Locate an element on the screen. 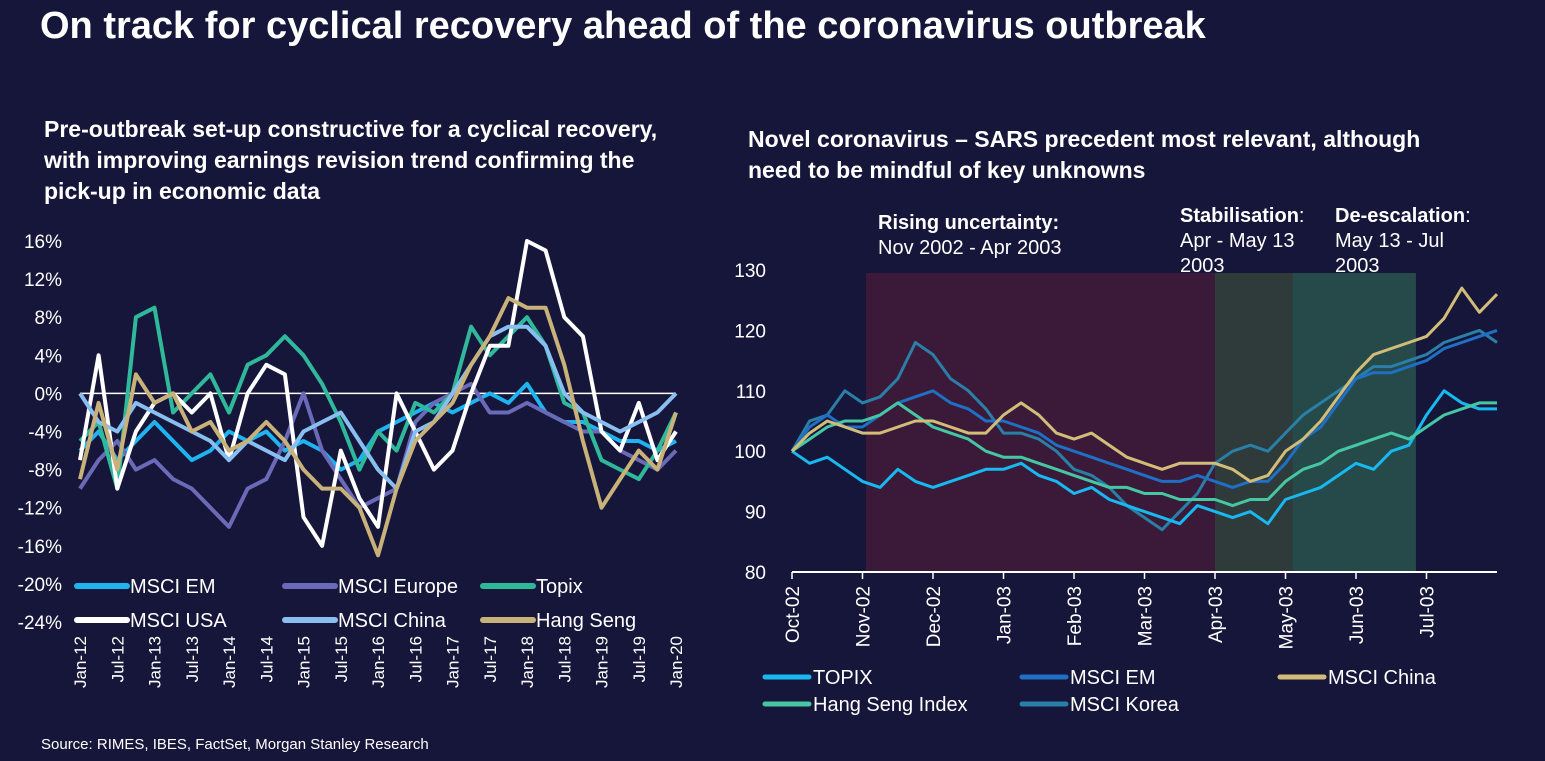 This screenshot has width=1545, height=761. left-x-tick-label: Jan-14 is located at coordinates (229, 662).